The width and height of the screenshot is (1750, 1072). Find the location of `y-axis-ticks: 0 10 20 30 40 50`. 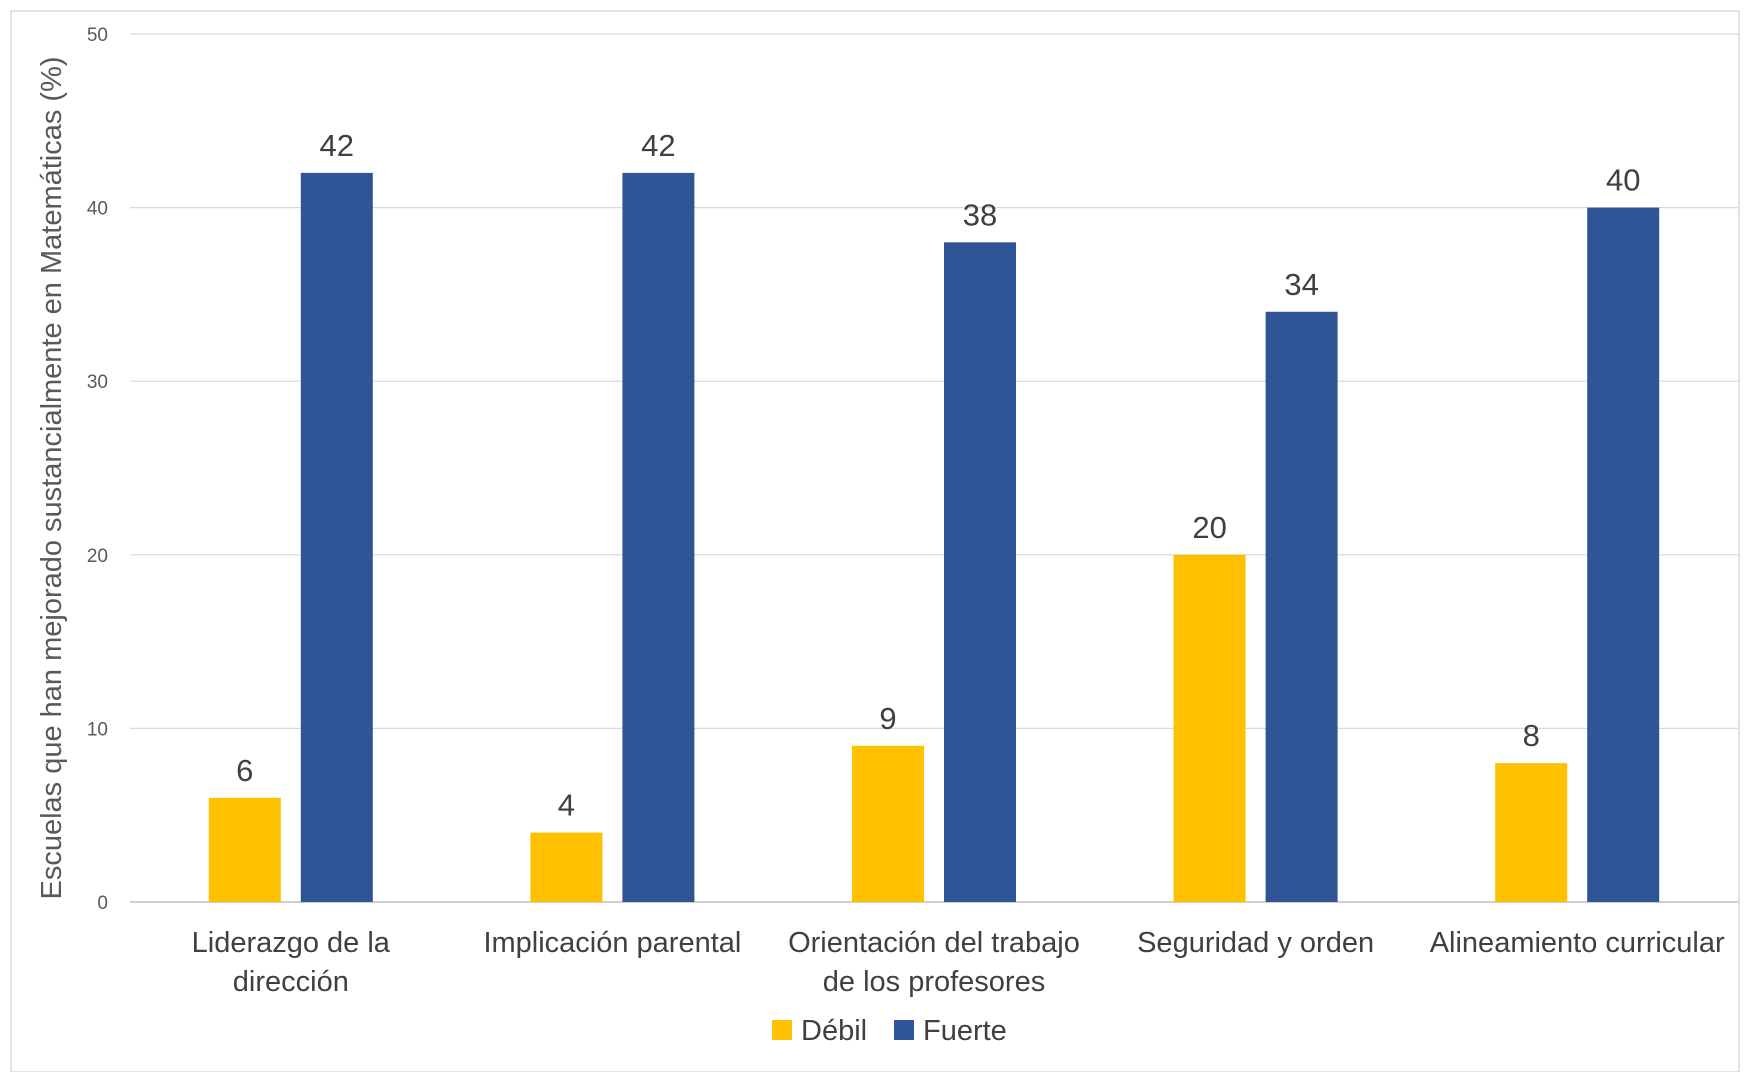

y-axis-ticks: 0 10 20 30 40 50 is located at coordinates (97, 469).